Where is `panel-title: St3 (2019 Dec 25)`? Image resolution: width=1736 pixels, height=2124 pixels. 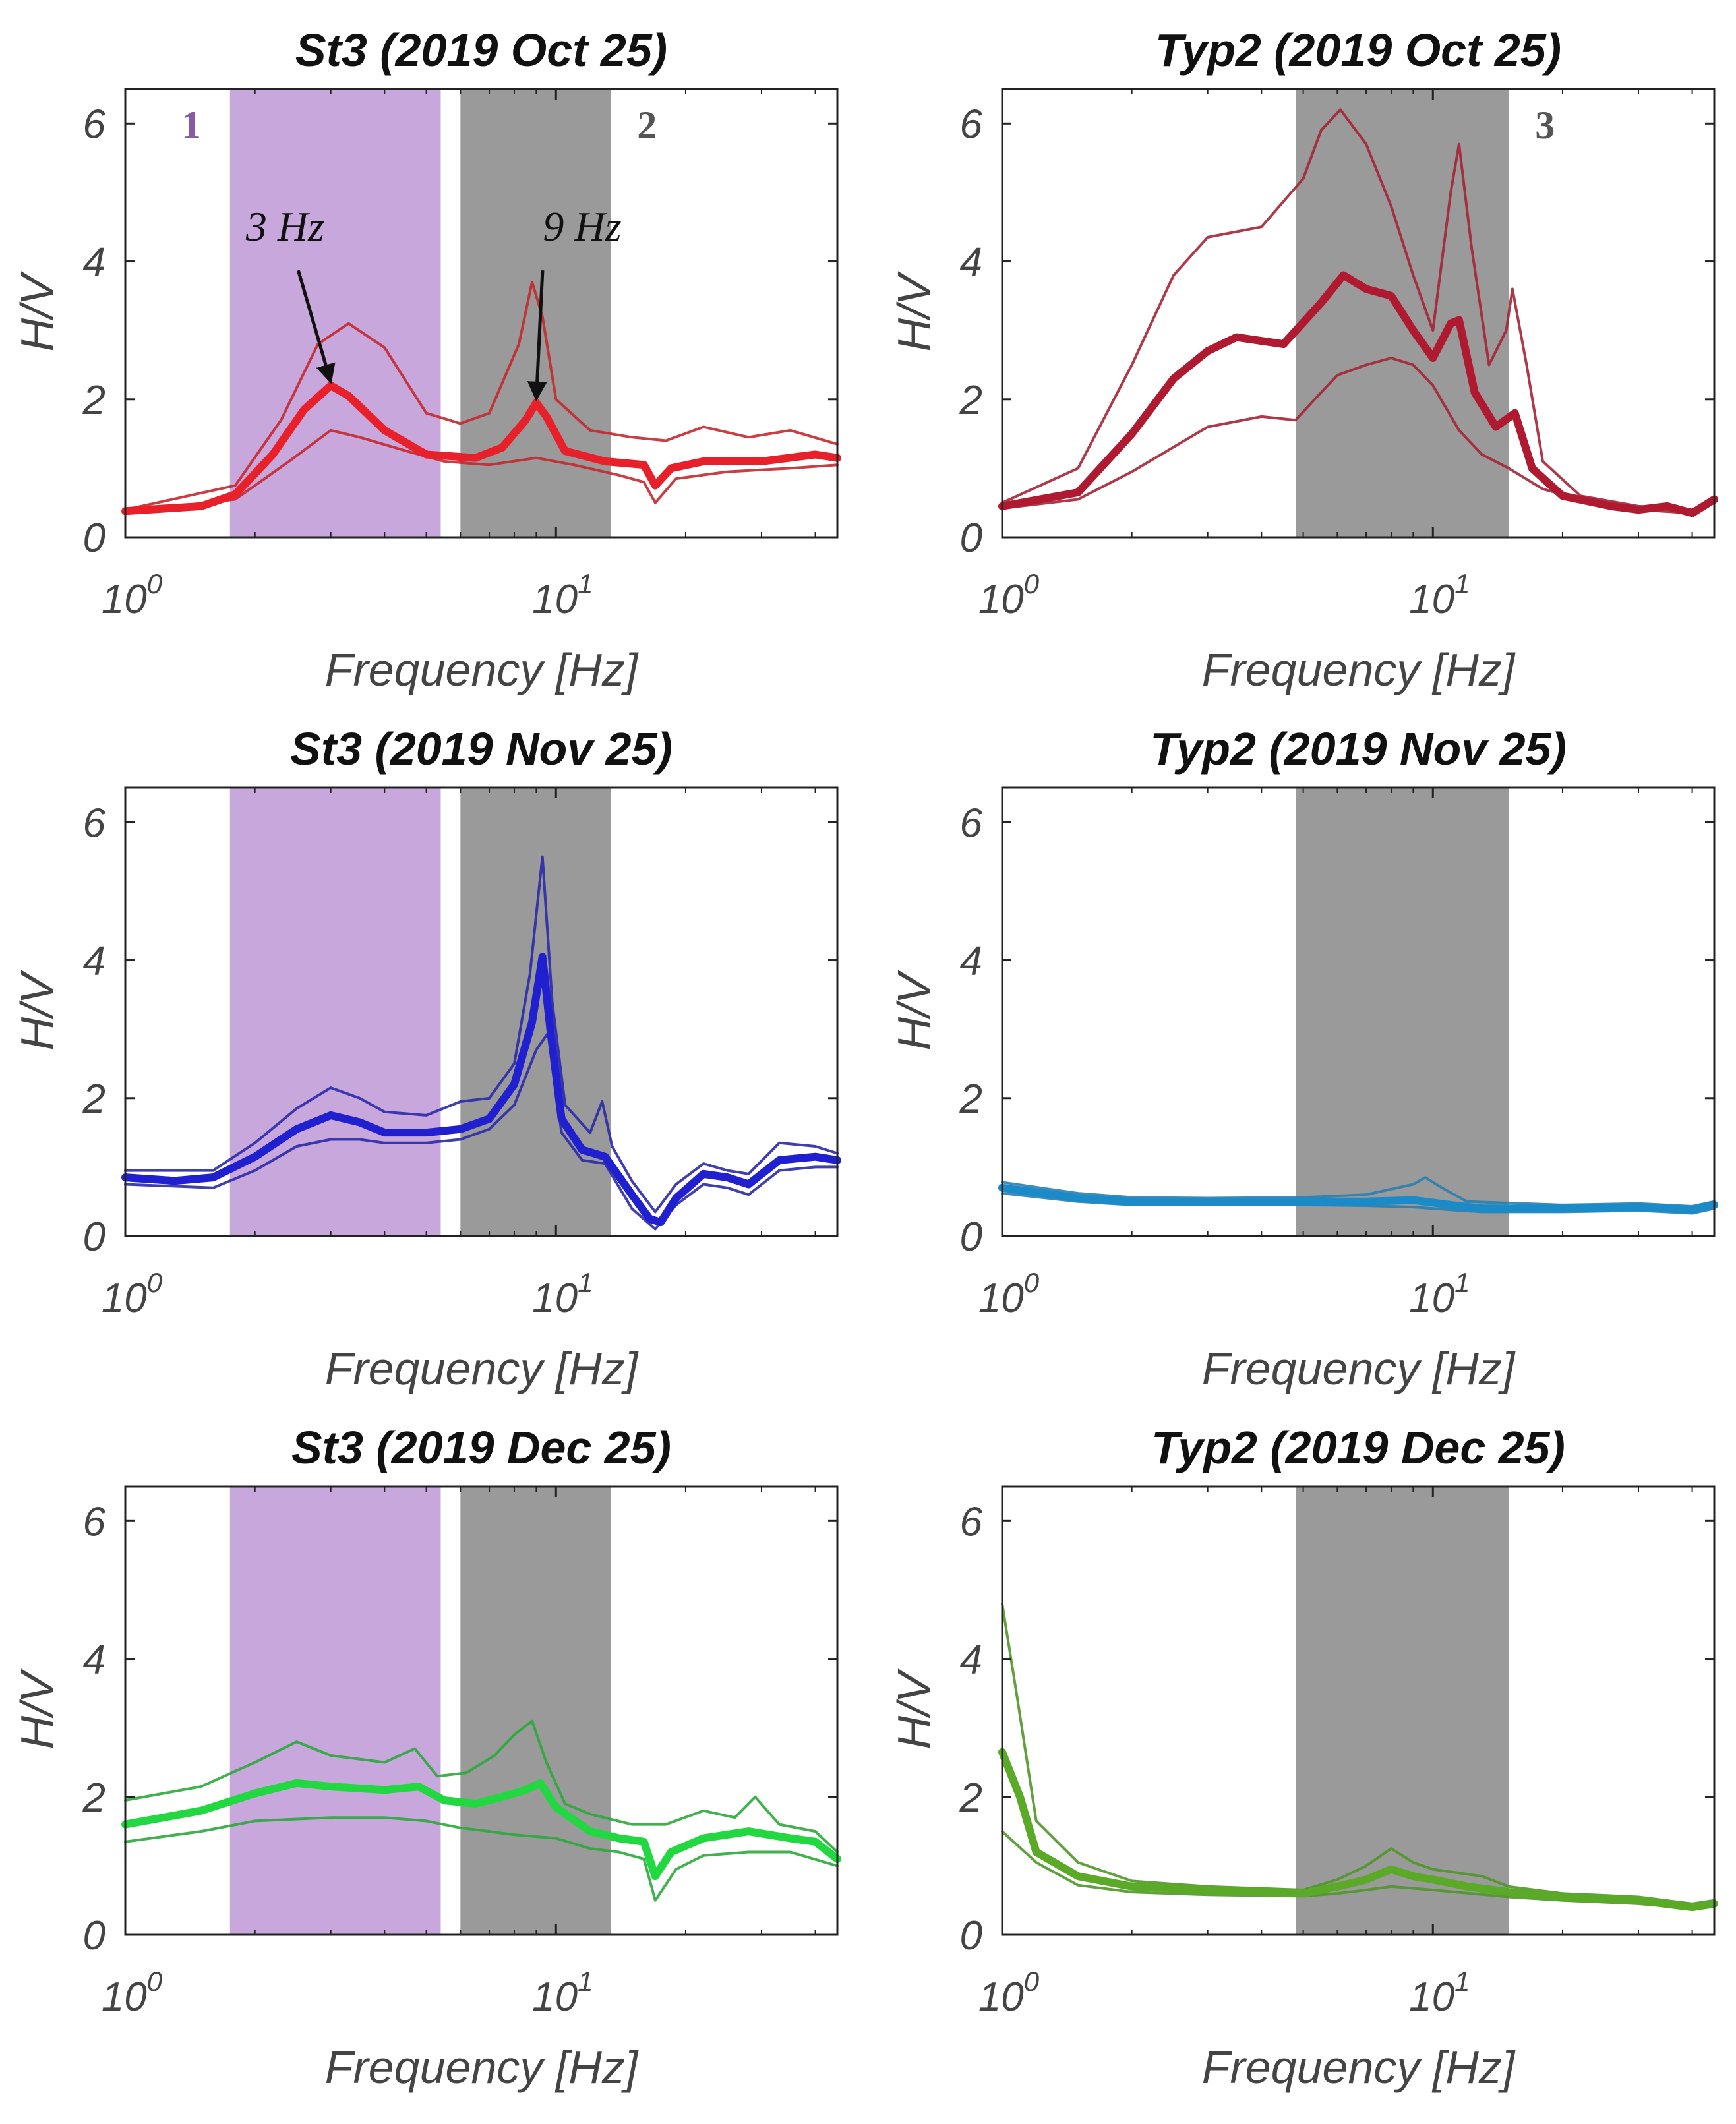
panel-title: St3 (2019 Dec 25) is located at coordinates (481, 1447).